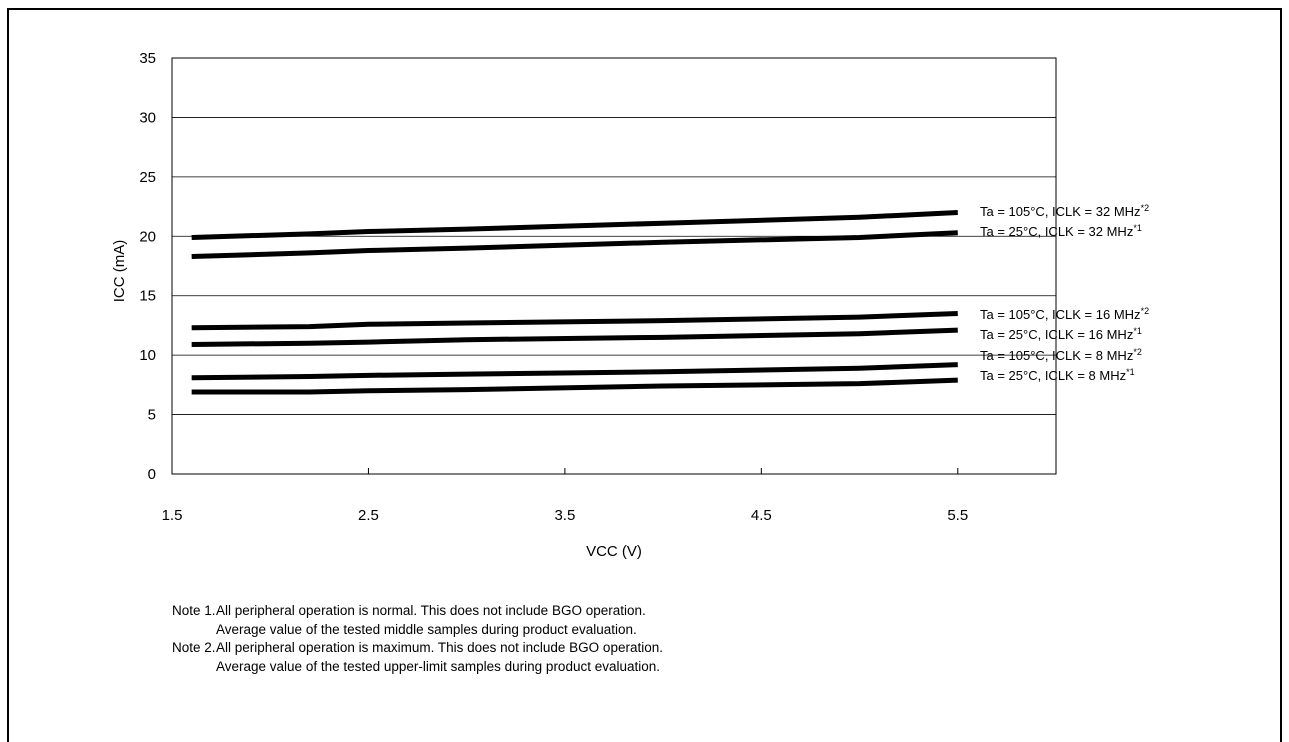 The height and width of the screenshot is (742, 1289). I want to click on y-tick-label-15: 15, so click(147, 296).